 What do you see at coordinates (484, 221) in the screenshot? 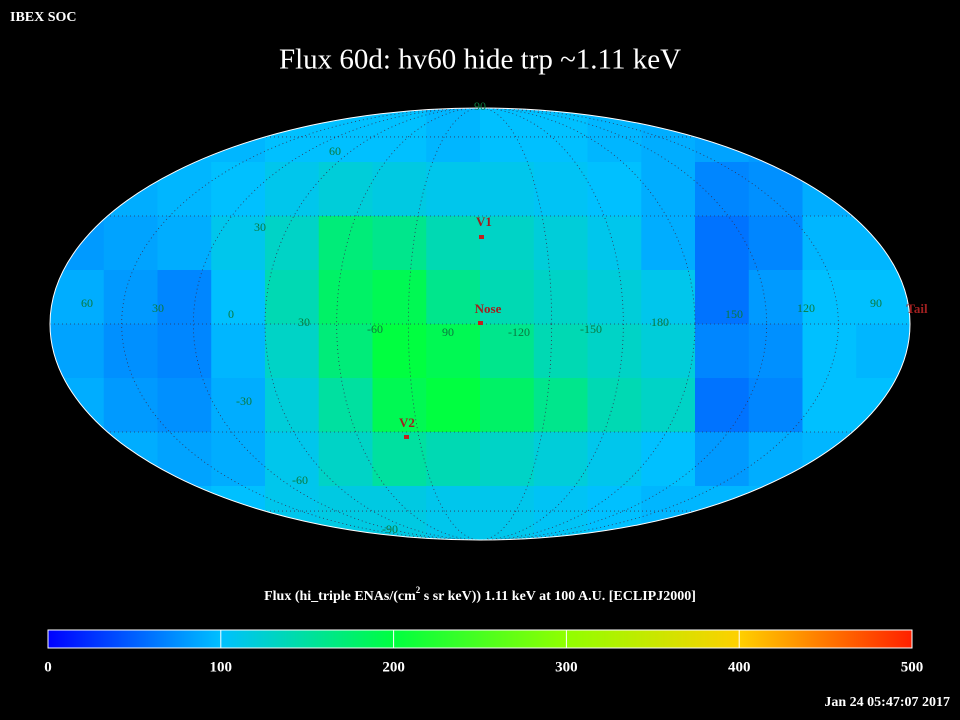
I see `marker-label: V1` at bounding box center [484, 221].